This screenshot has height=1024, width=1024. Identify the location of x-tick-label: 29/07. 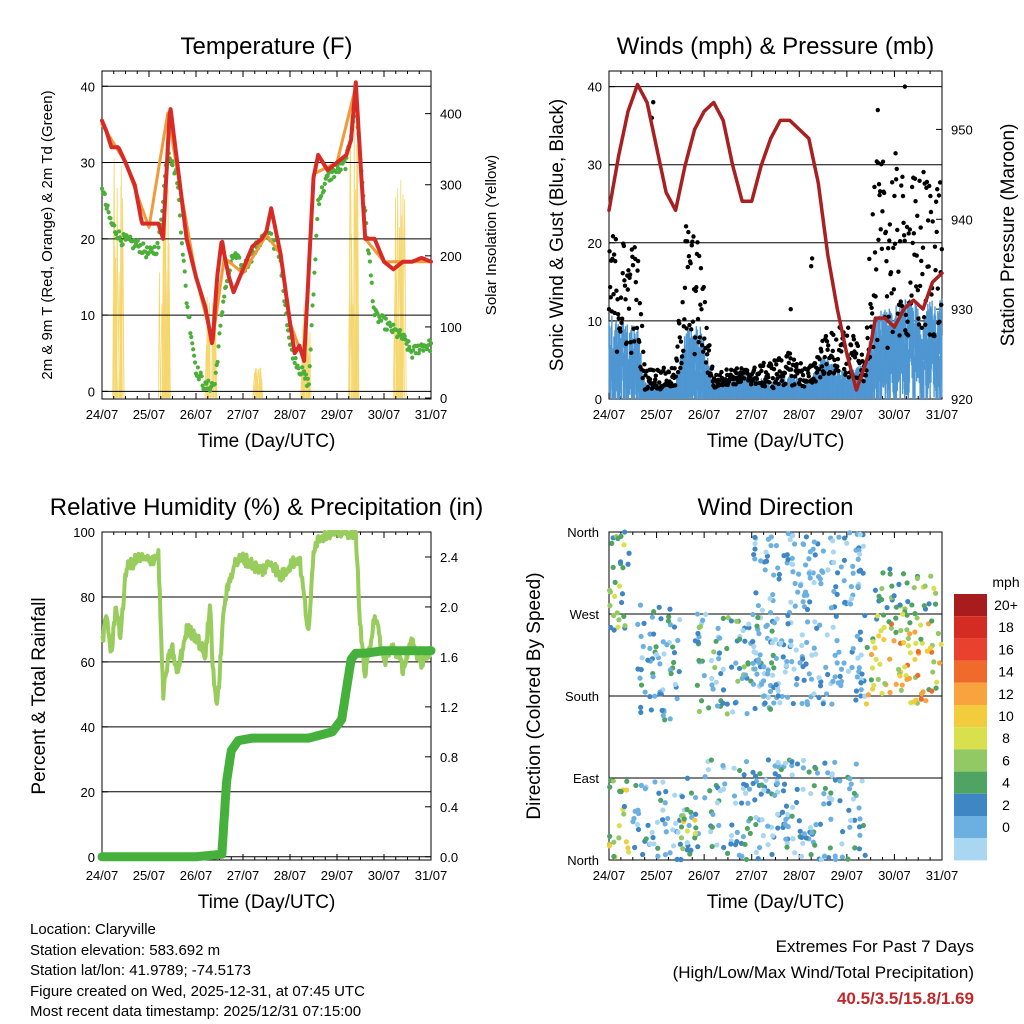
(847, 875).